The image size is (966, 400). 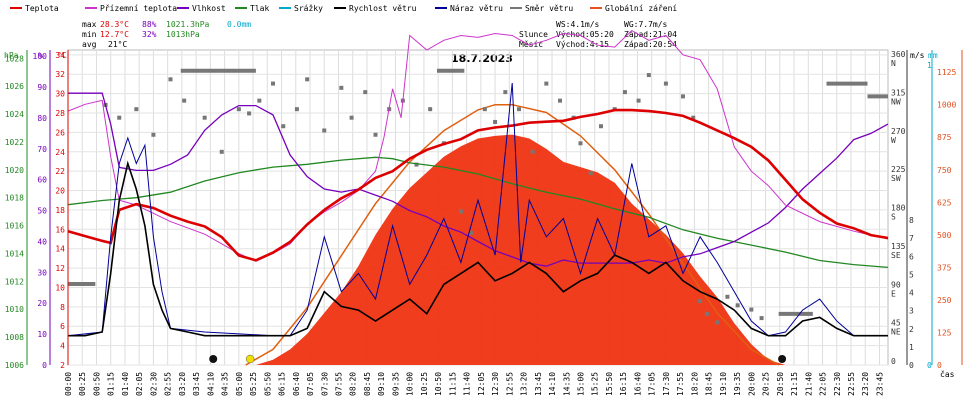 I want to click on legend-wind: Rychlost větru, so click(x=383, y=8).